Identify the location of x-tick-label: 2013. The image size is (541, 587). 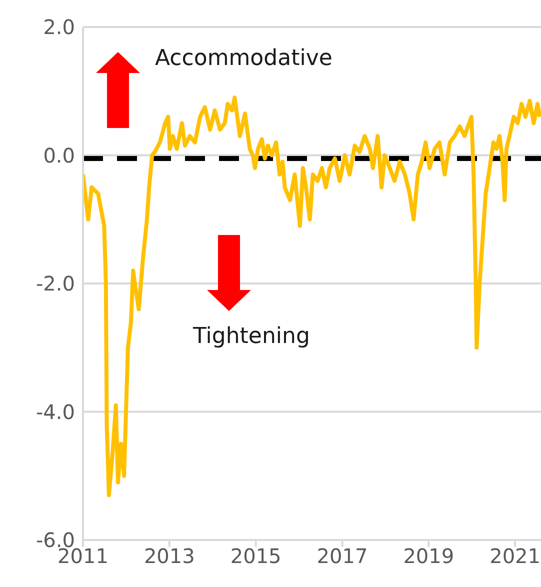
(169, 556).